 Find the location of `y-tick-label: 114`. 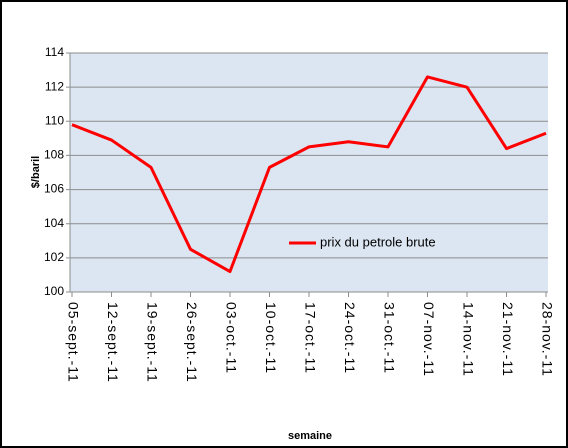

y-tick-label: 114 is located at coordinates (54, 52).